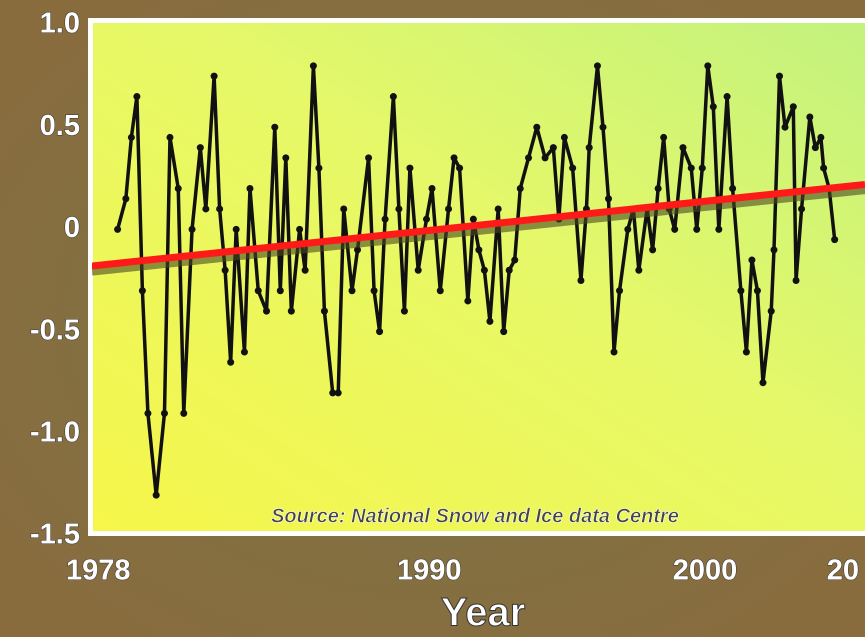  Describe the element at coordinates (55, 330) in the screenshot. I see `y-tick-label: -0.5` at that location.